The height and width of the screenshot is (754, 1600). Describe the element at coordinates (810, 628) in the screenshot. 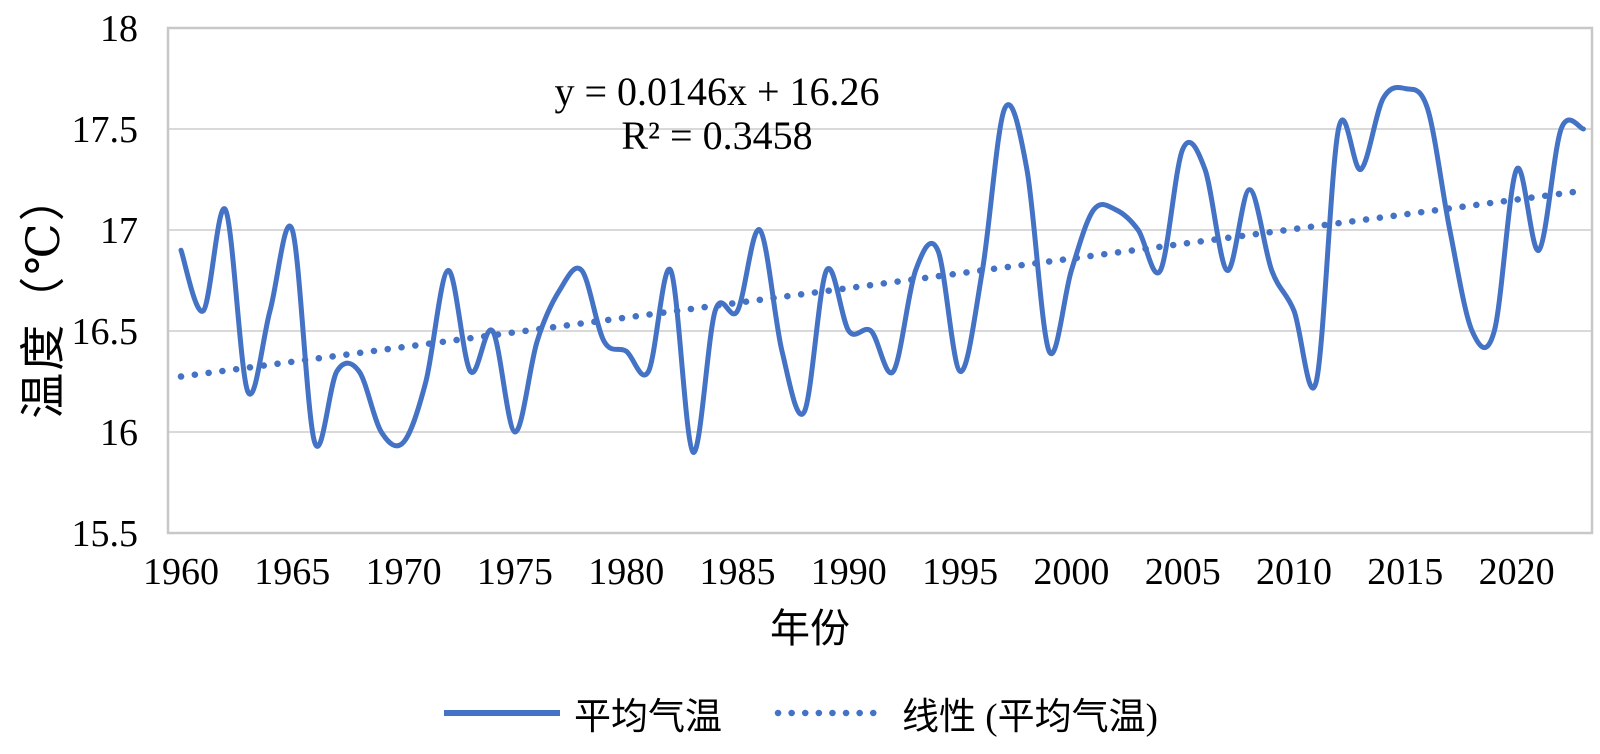

I see `x-axis-title: 年份` at that location.